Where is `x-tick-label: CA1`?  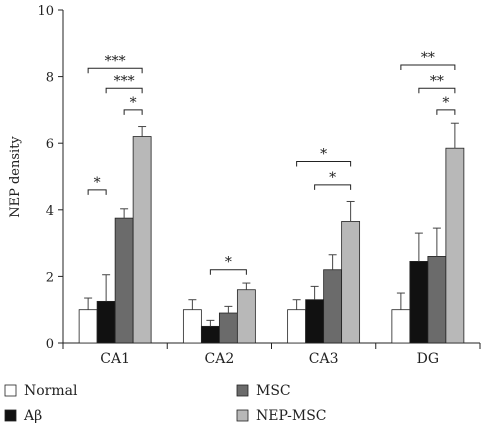 x-tick-label: CA1 is located at coordinates (115, 359).